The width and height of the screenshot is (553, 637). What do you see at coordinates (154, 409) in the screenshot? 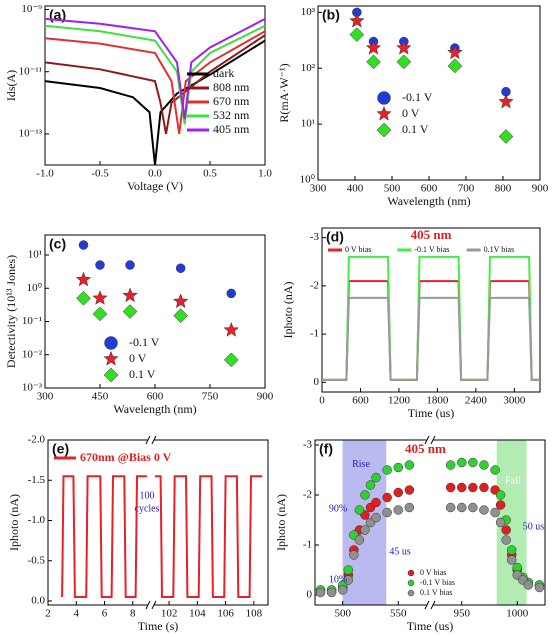
I see `x-axis-label: Wavelength (nm)` at bounding box center [154, 409].